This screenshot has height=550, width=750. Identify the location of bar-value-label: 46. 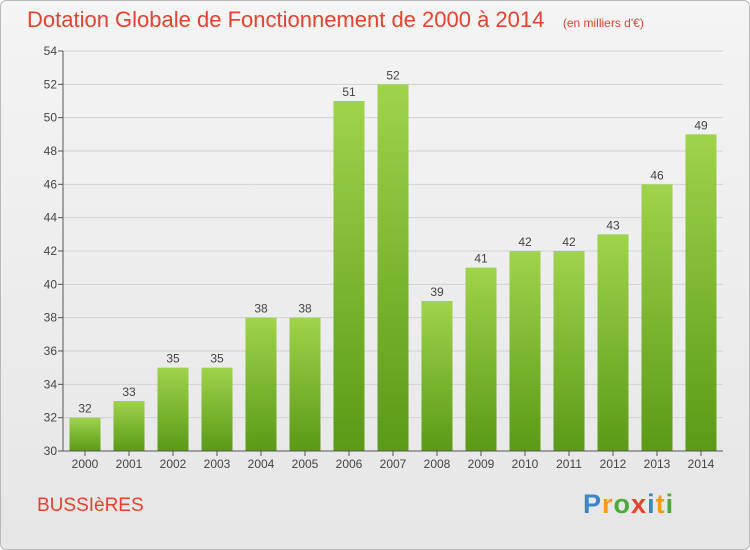
(657, 175).